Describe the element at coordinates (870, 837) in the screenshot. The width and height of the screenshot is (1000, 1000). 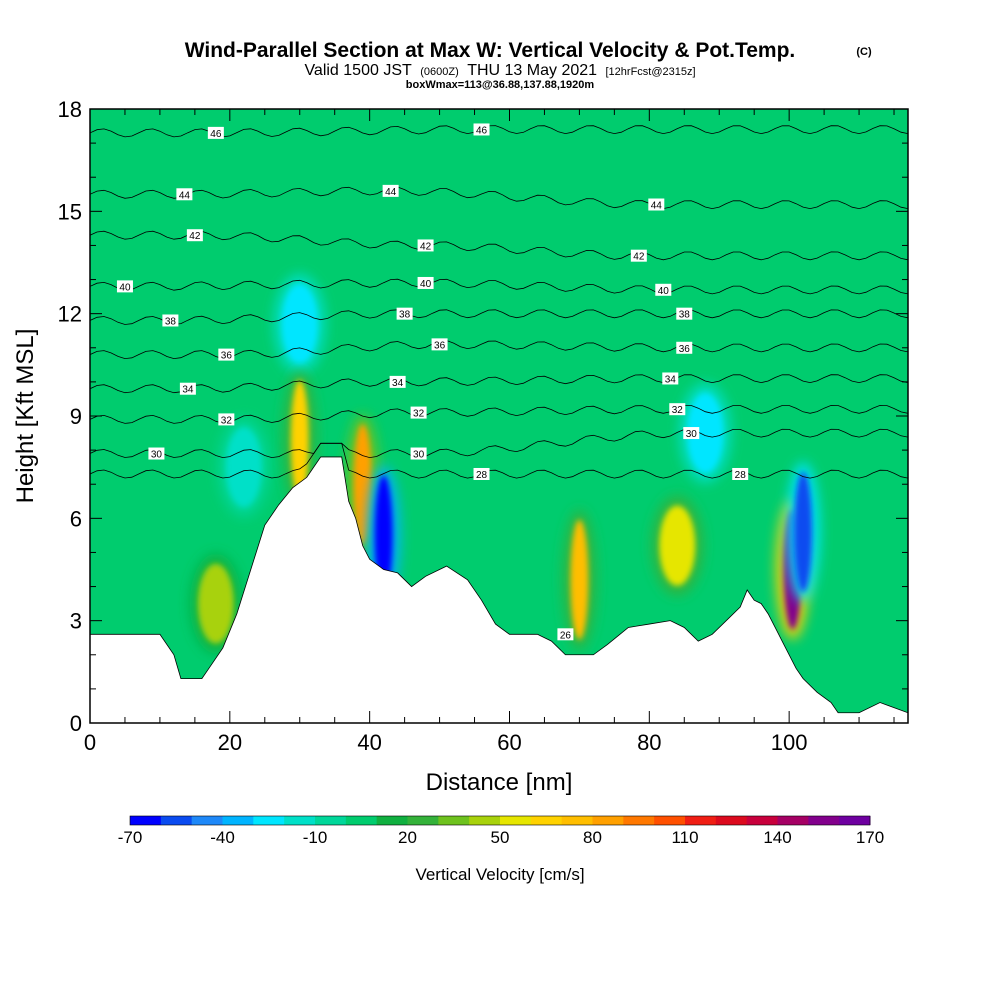
I see `colorbar-tick-label: 170` at that location.